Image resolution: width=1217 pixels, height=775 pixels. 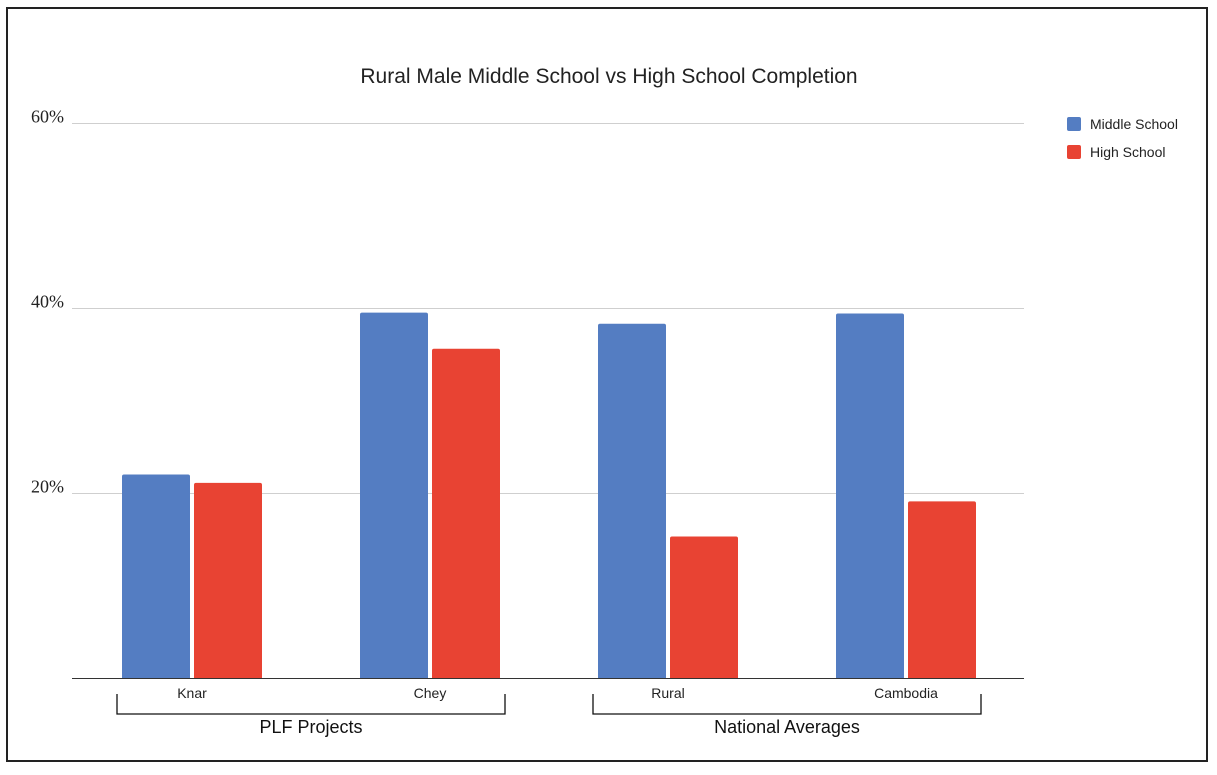 I want to click on bar-knar-middle-school, so click(x=156, y=576).